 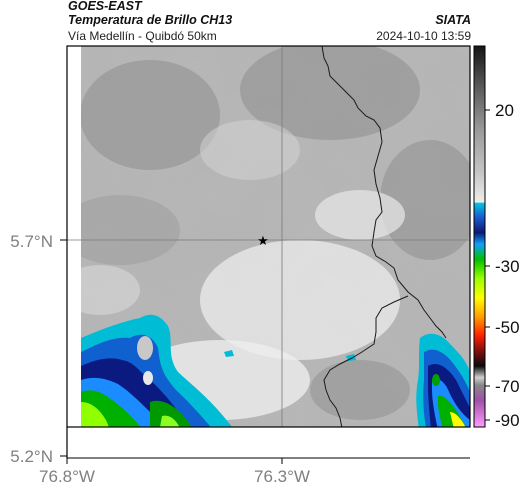 What do you see at coordinates (408, 380) in the screenshot?
I see `cold-cloud-southeast` at bounding box center [408, 380].